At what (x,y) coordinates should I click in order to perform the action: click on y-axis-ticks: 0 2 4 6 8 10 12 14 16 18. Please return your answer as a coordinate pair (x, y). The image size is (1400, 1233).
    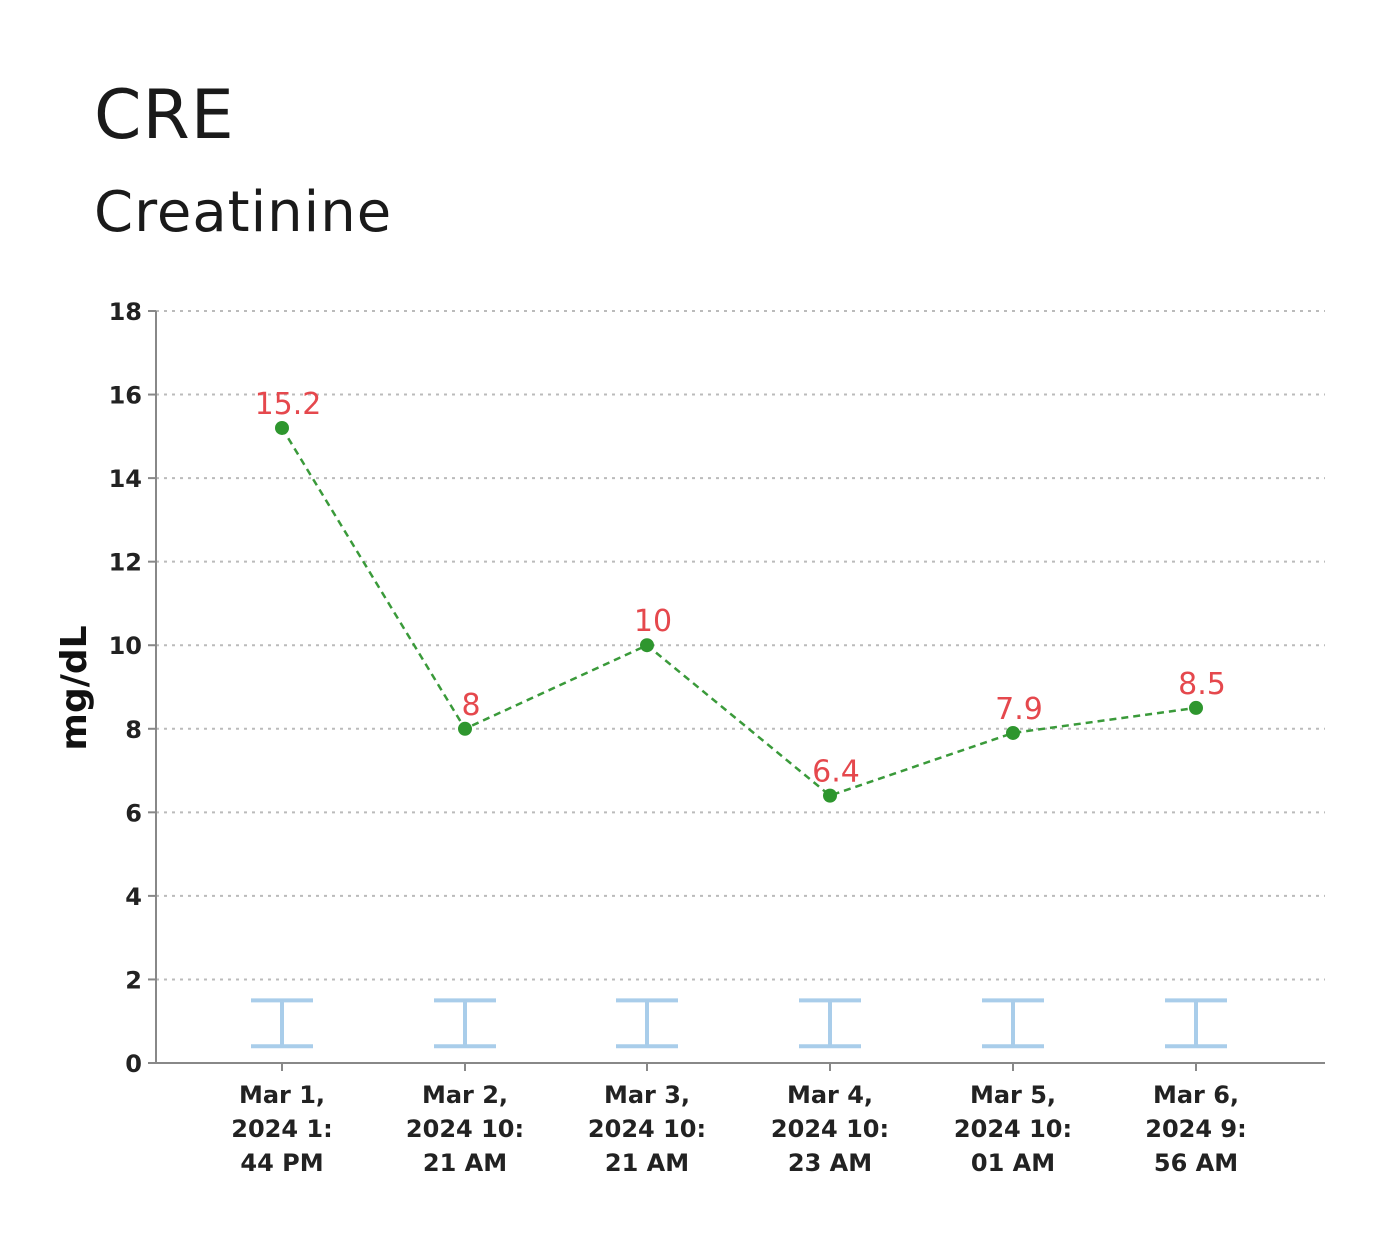
    Looking at the image, I should click on (132, 688).